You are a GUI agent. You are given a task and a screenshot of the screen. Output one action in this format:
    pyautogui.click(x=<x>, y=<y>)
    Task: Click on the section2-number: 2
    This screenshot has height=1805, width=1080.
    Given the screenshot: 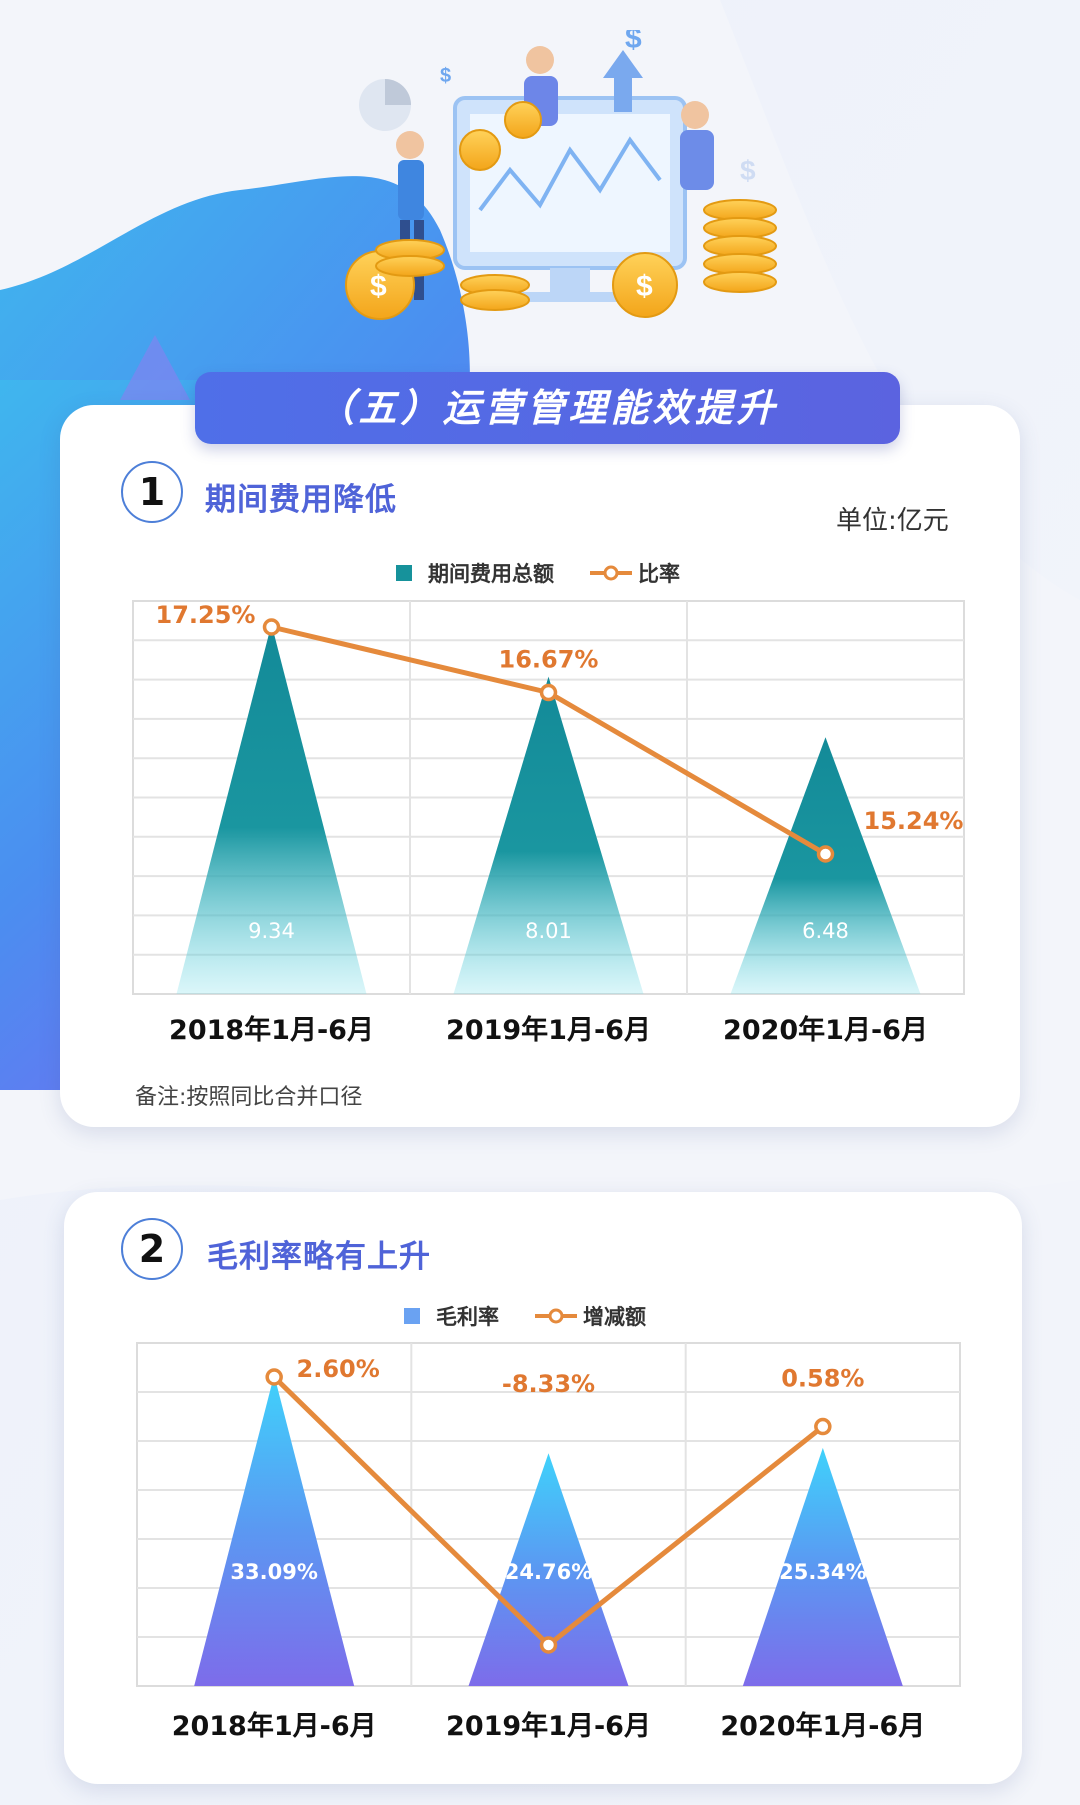 What is the action you would take?
    pyautogui.click(x=152, y=1249)
    